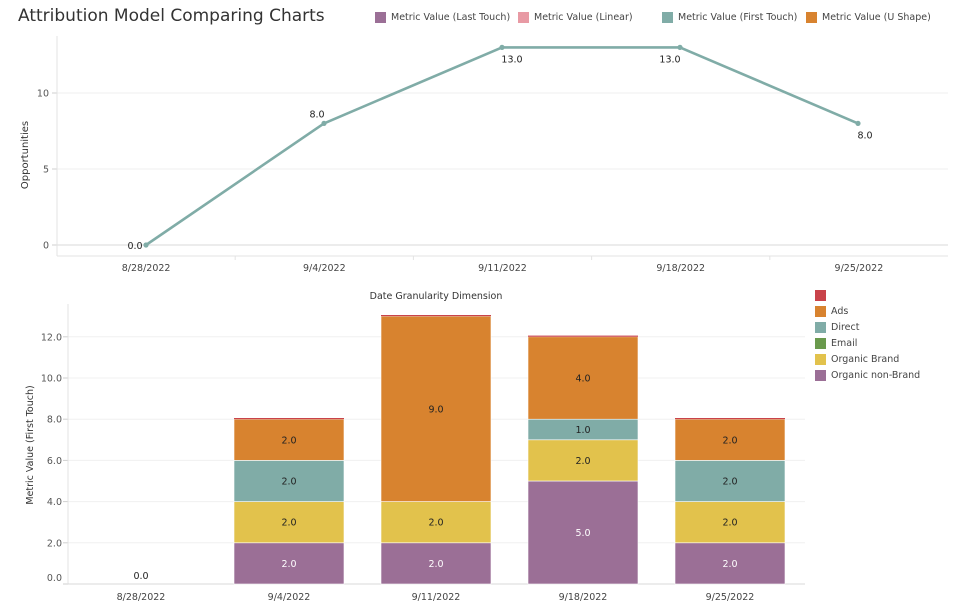  What do you see at coordinates (876, 375) in the screenshot?
I see `legend-label: Organic non-Brand` at bounding box center [876, 375].